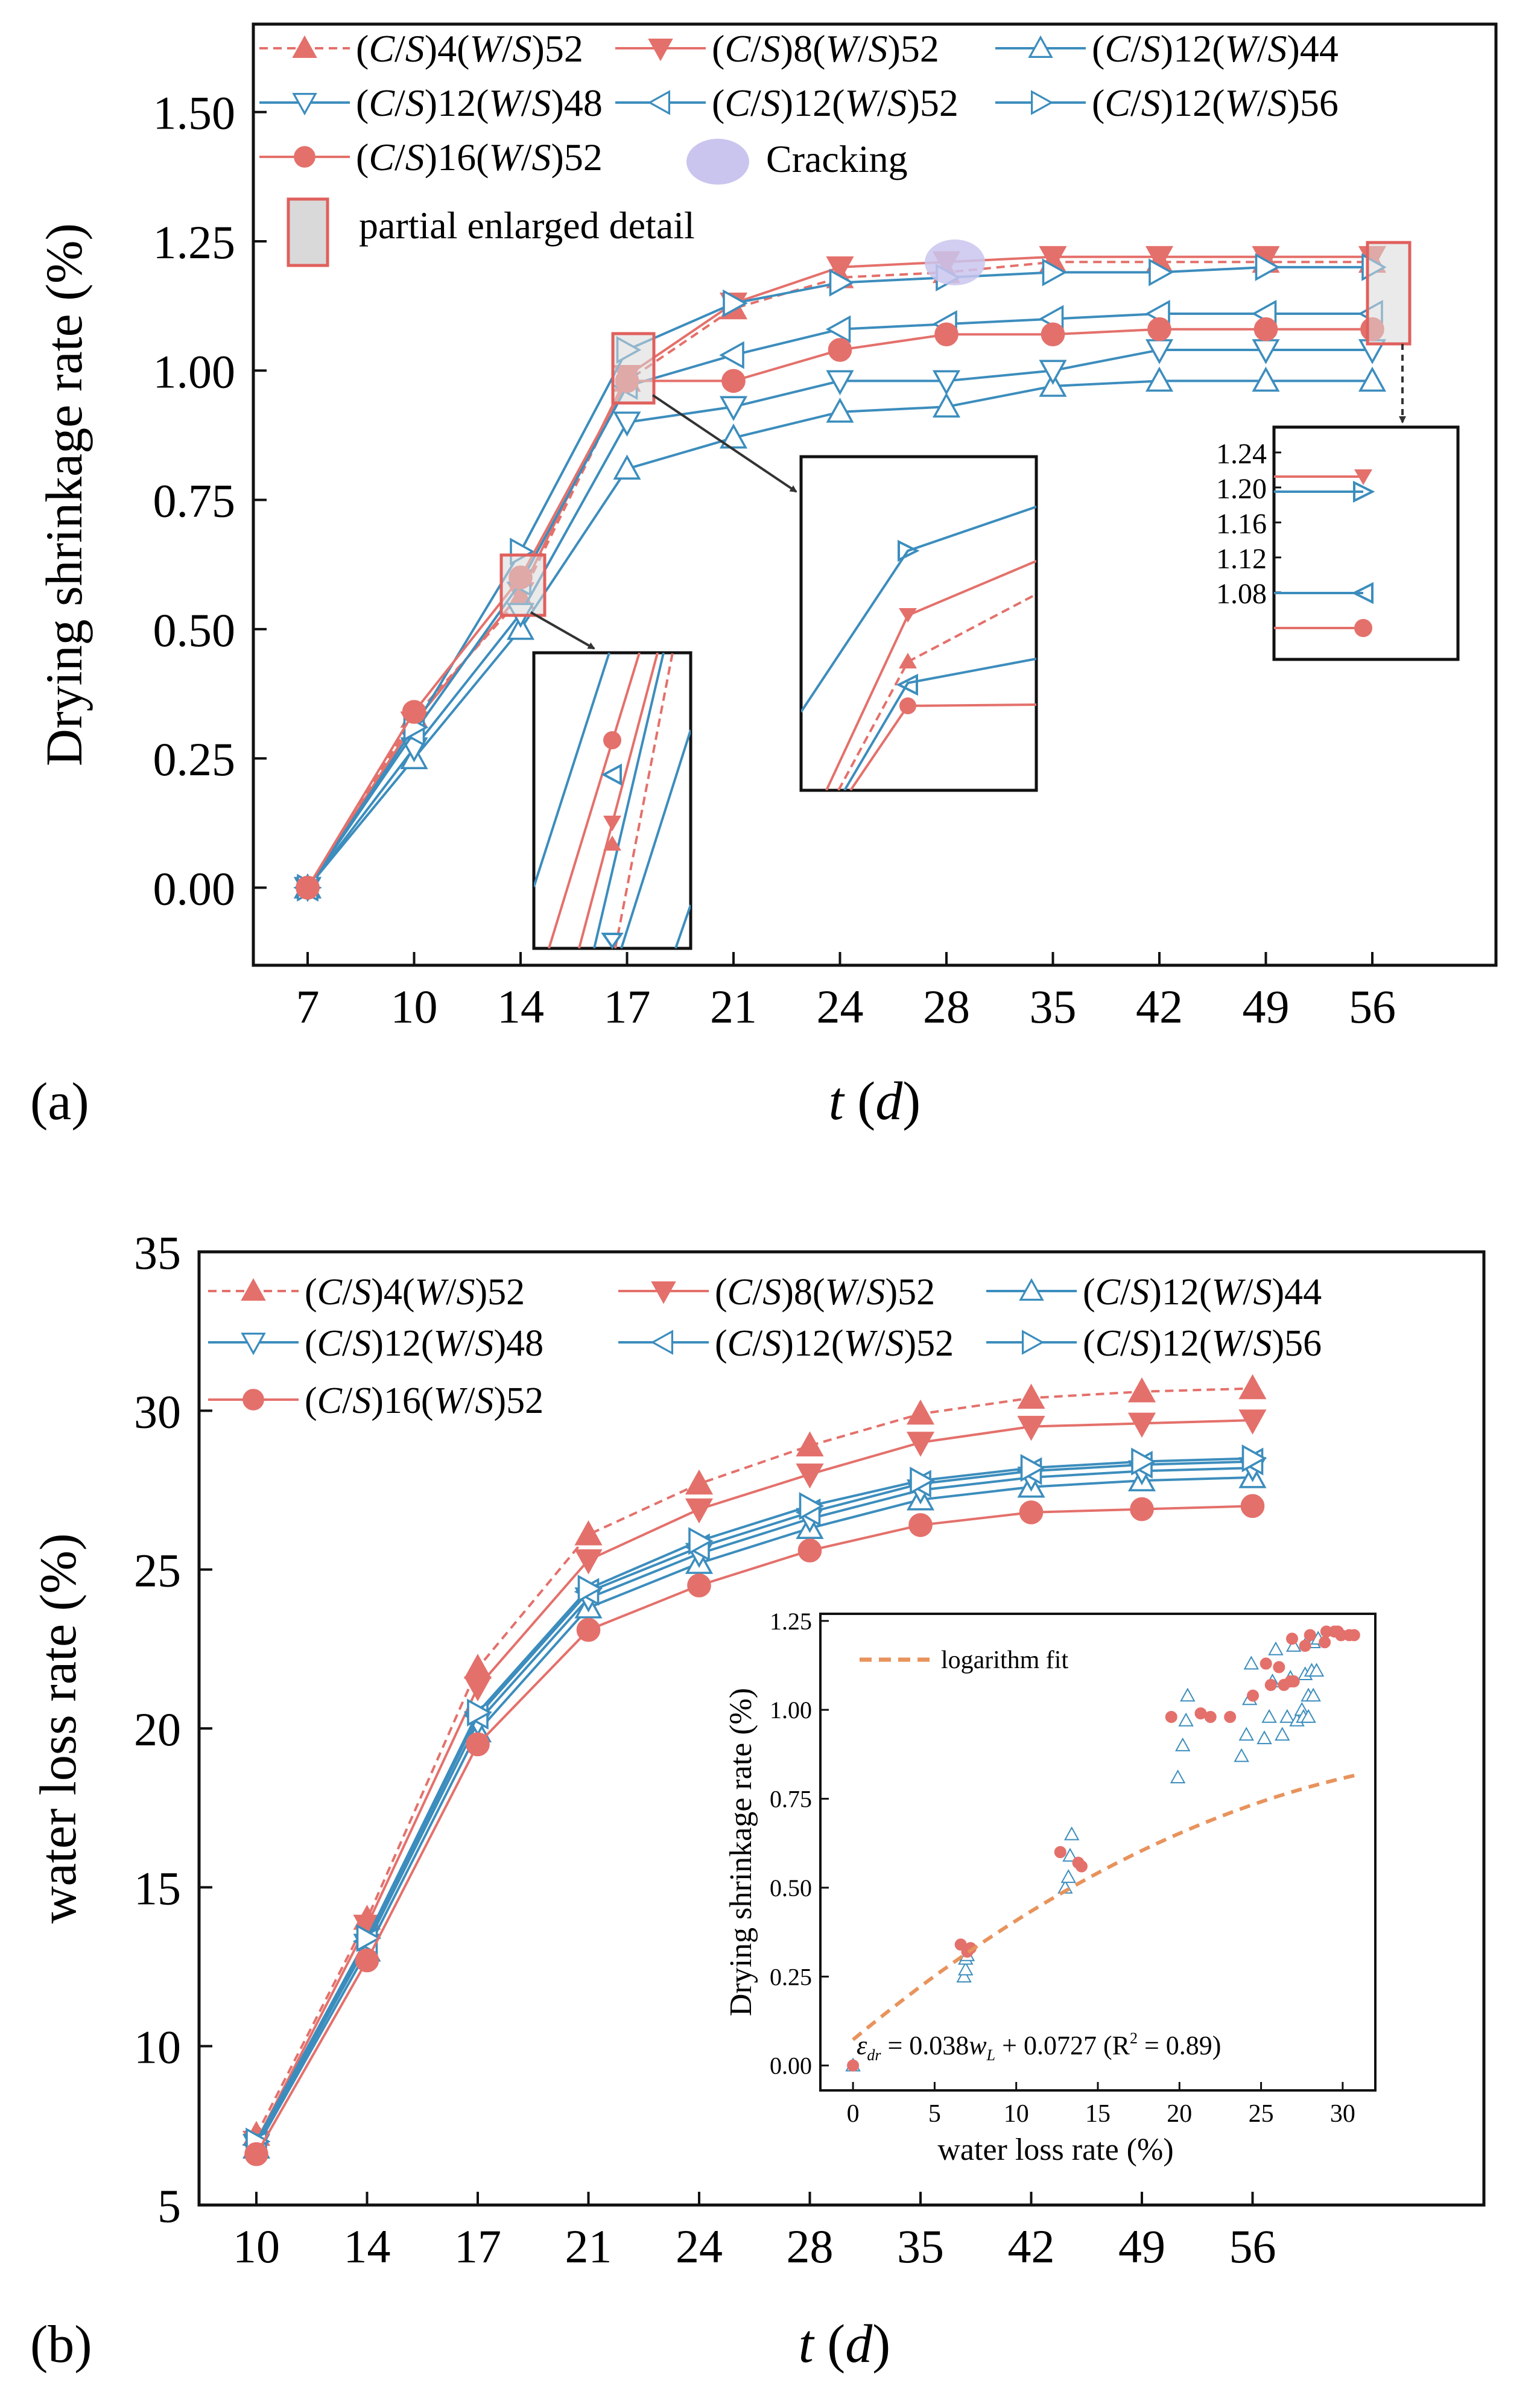 The height and width of the screenshot is (2383, 1540). I want to click on y-tick-label: 0.50, so click(194, 630).